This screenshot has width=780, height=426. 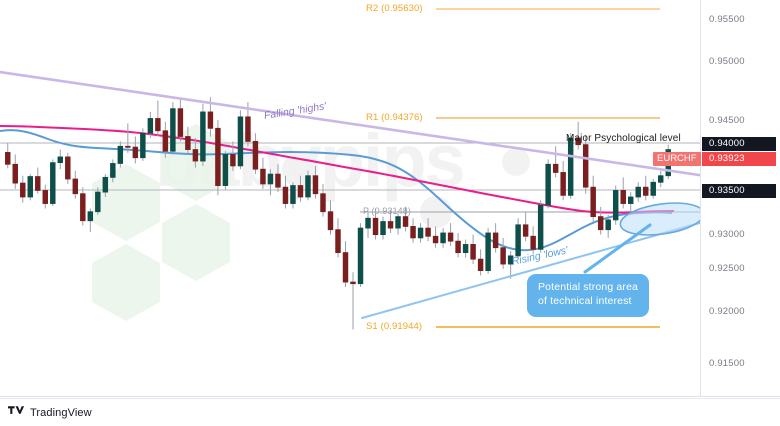 What do you see at coordinates (727, 19) in the screenshot?
I see `price-tick-0: 0.95500` at bounding box center [727, 19].